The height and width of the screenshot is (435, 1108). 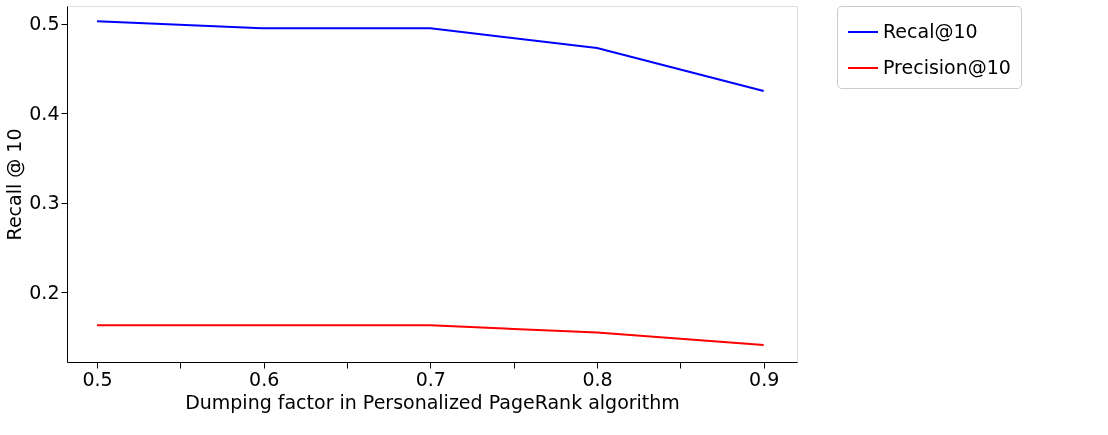 I want to click on x-tick-label: 0.6, so click(x=264, y=378).